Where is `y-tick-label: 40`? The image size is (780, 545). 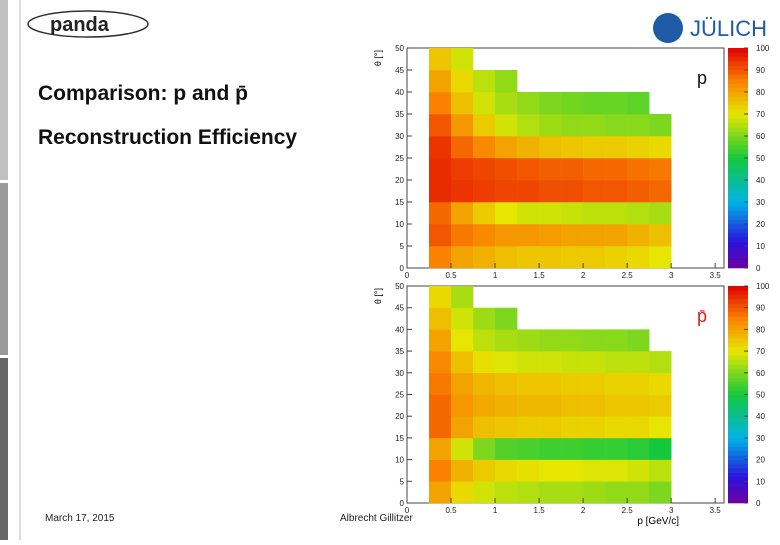 y-tick-label: 40 is located at coordinates (399, 92).